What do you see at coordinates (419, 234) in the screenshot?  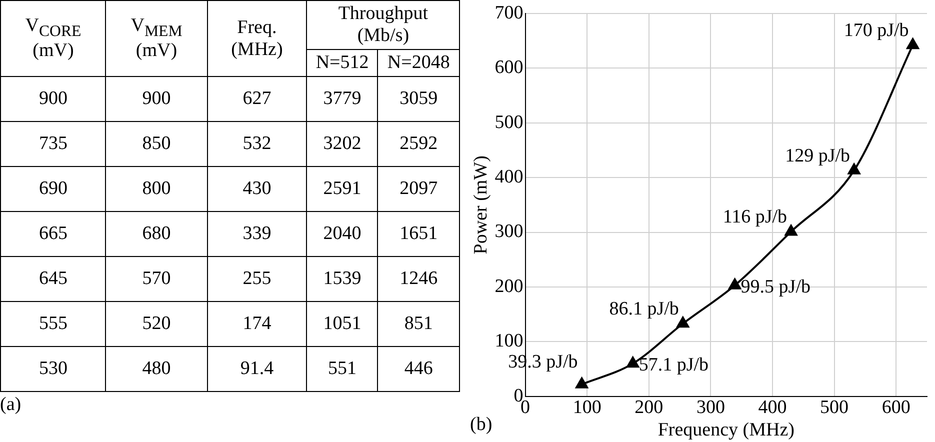 I see `text: 1651` at bounding box center [419, 234].